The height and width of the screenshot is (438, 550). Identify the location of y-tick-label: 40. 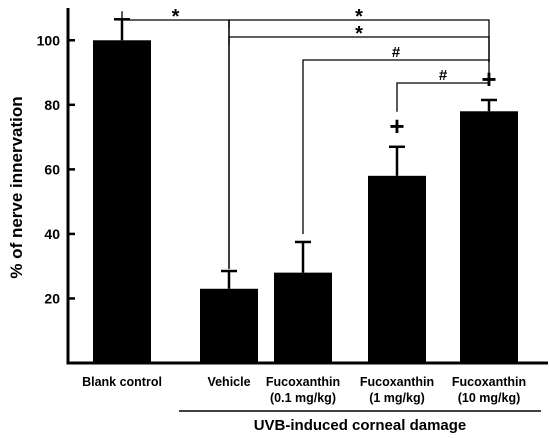
(52, 234).